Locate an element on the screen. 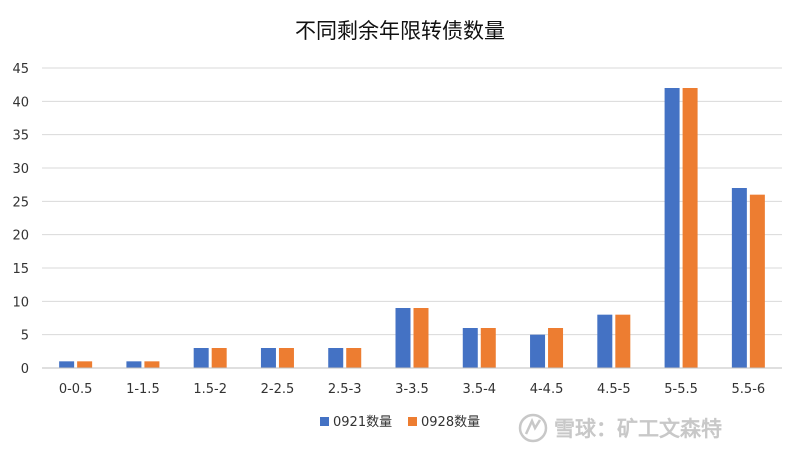 This screenshot has height=451, width=800. y-tick-label: 0 is located at coordinates (25, 369).